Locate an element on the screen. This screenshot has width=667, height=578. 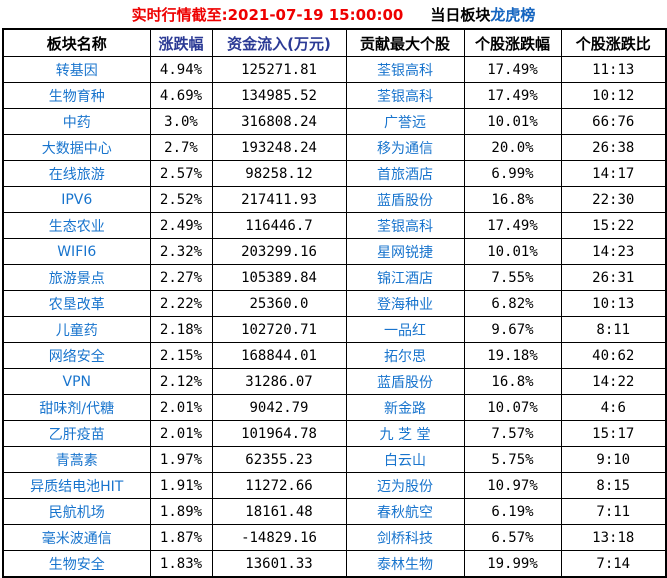
col-header-change-pct: 涨跌幅 is located at coordinates (181, 42).